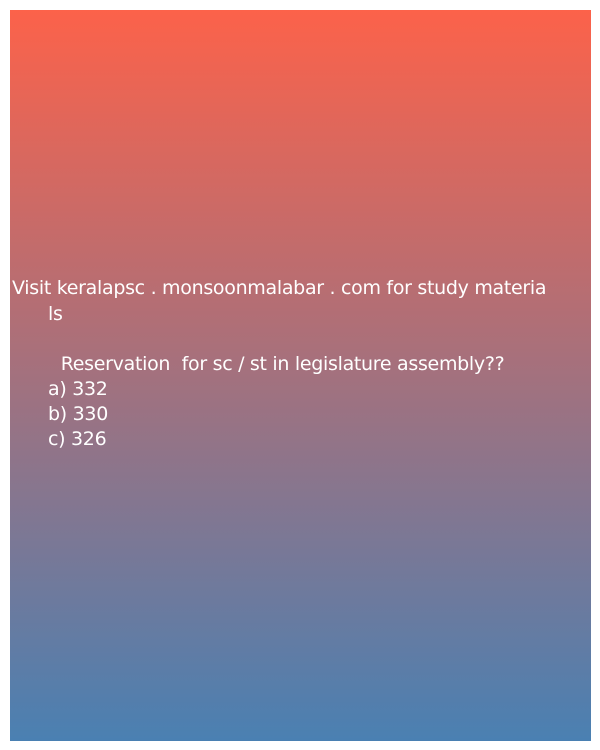  I want to click on option-c: c) 326, so click(77, 439).